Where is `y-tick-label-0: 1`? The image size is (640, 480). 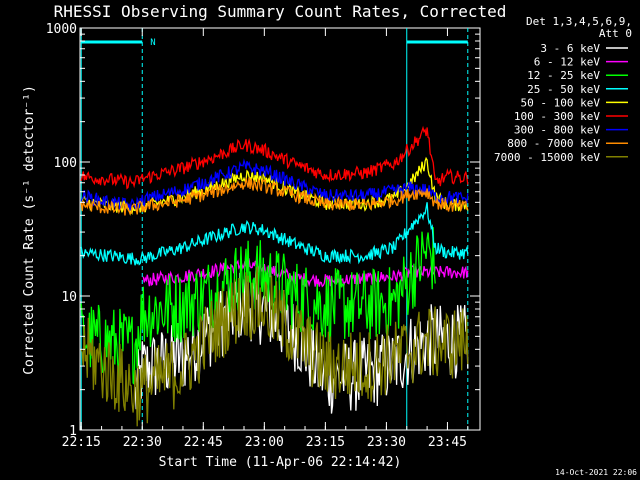 y-tick-label-0: 1 is located at coordinates (73, 431).